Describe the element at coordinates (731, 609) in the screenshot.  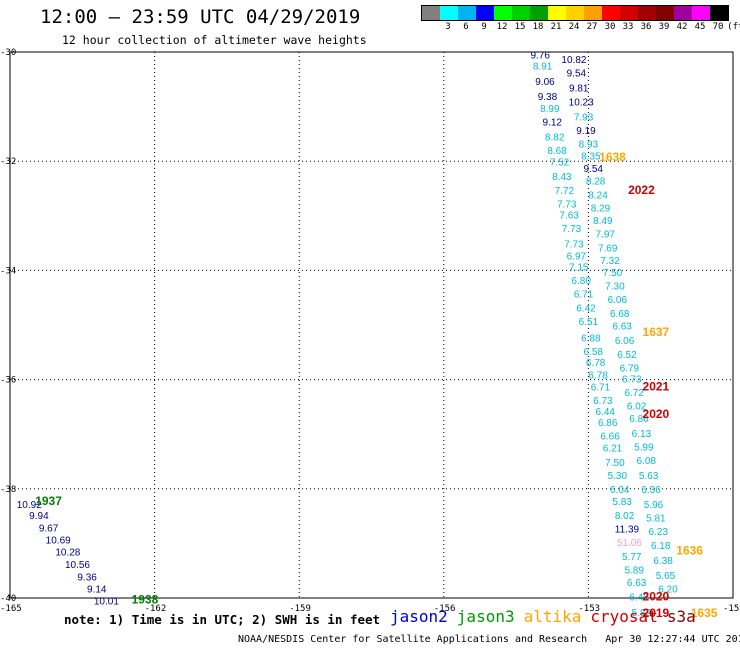
I see `x-tick-label: -15` at that location.